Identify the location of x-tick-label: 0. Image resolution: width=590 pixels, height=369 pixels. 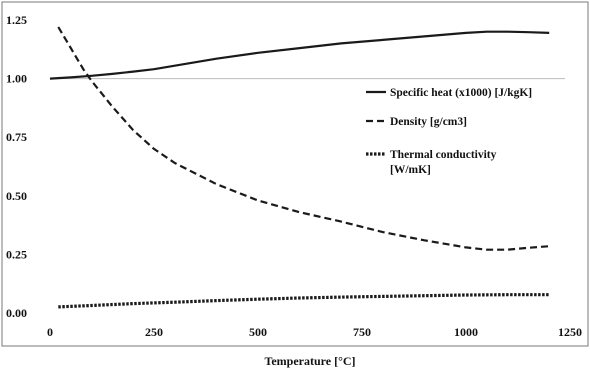
(50, 332).